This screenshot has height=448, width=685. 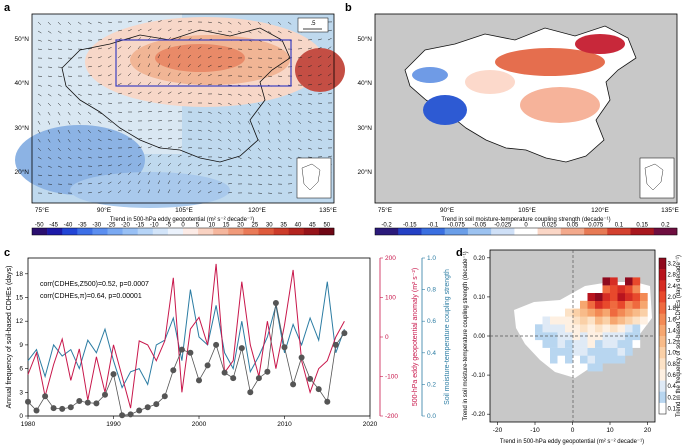 What do you see at coordinates (387, 337) in the screenshot?
I see `panel-c-middle-tick-label: 0` at bounding box center [387, 337].